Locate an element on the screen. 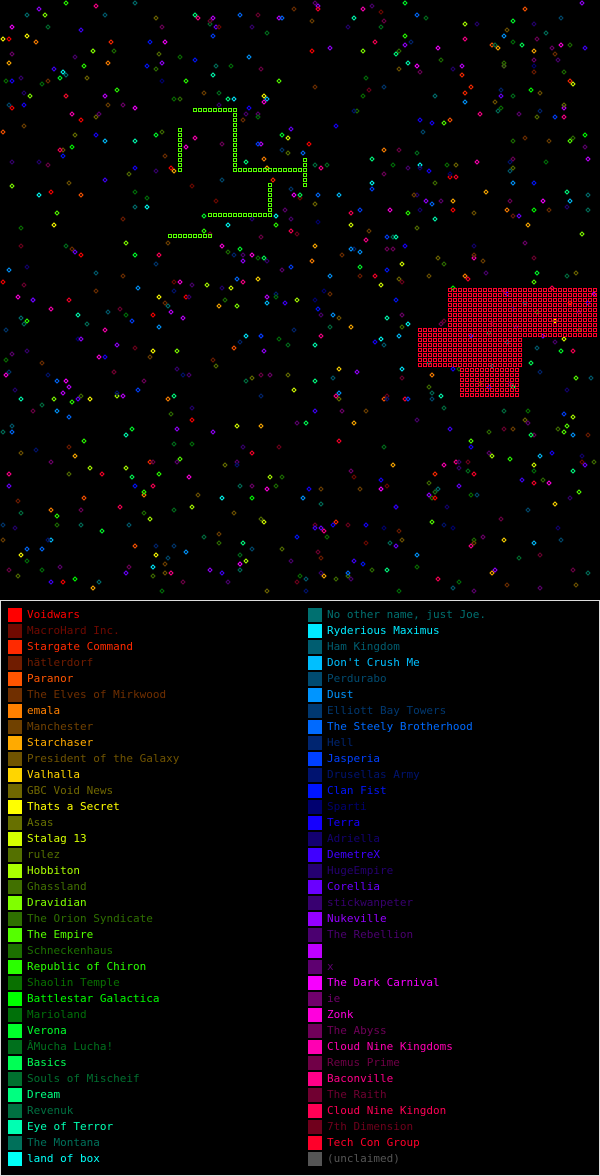  faction-name: hätlerdorf is located at coordinates (60, 662).